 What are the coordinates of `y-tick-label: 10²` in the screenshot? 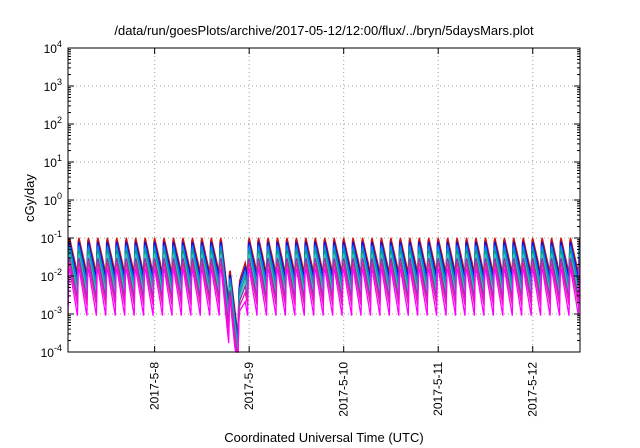 It's located at (53, 123).